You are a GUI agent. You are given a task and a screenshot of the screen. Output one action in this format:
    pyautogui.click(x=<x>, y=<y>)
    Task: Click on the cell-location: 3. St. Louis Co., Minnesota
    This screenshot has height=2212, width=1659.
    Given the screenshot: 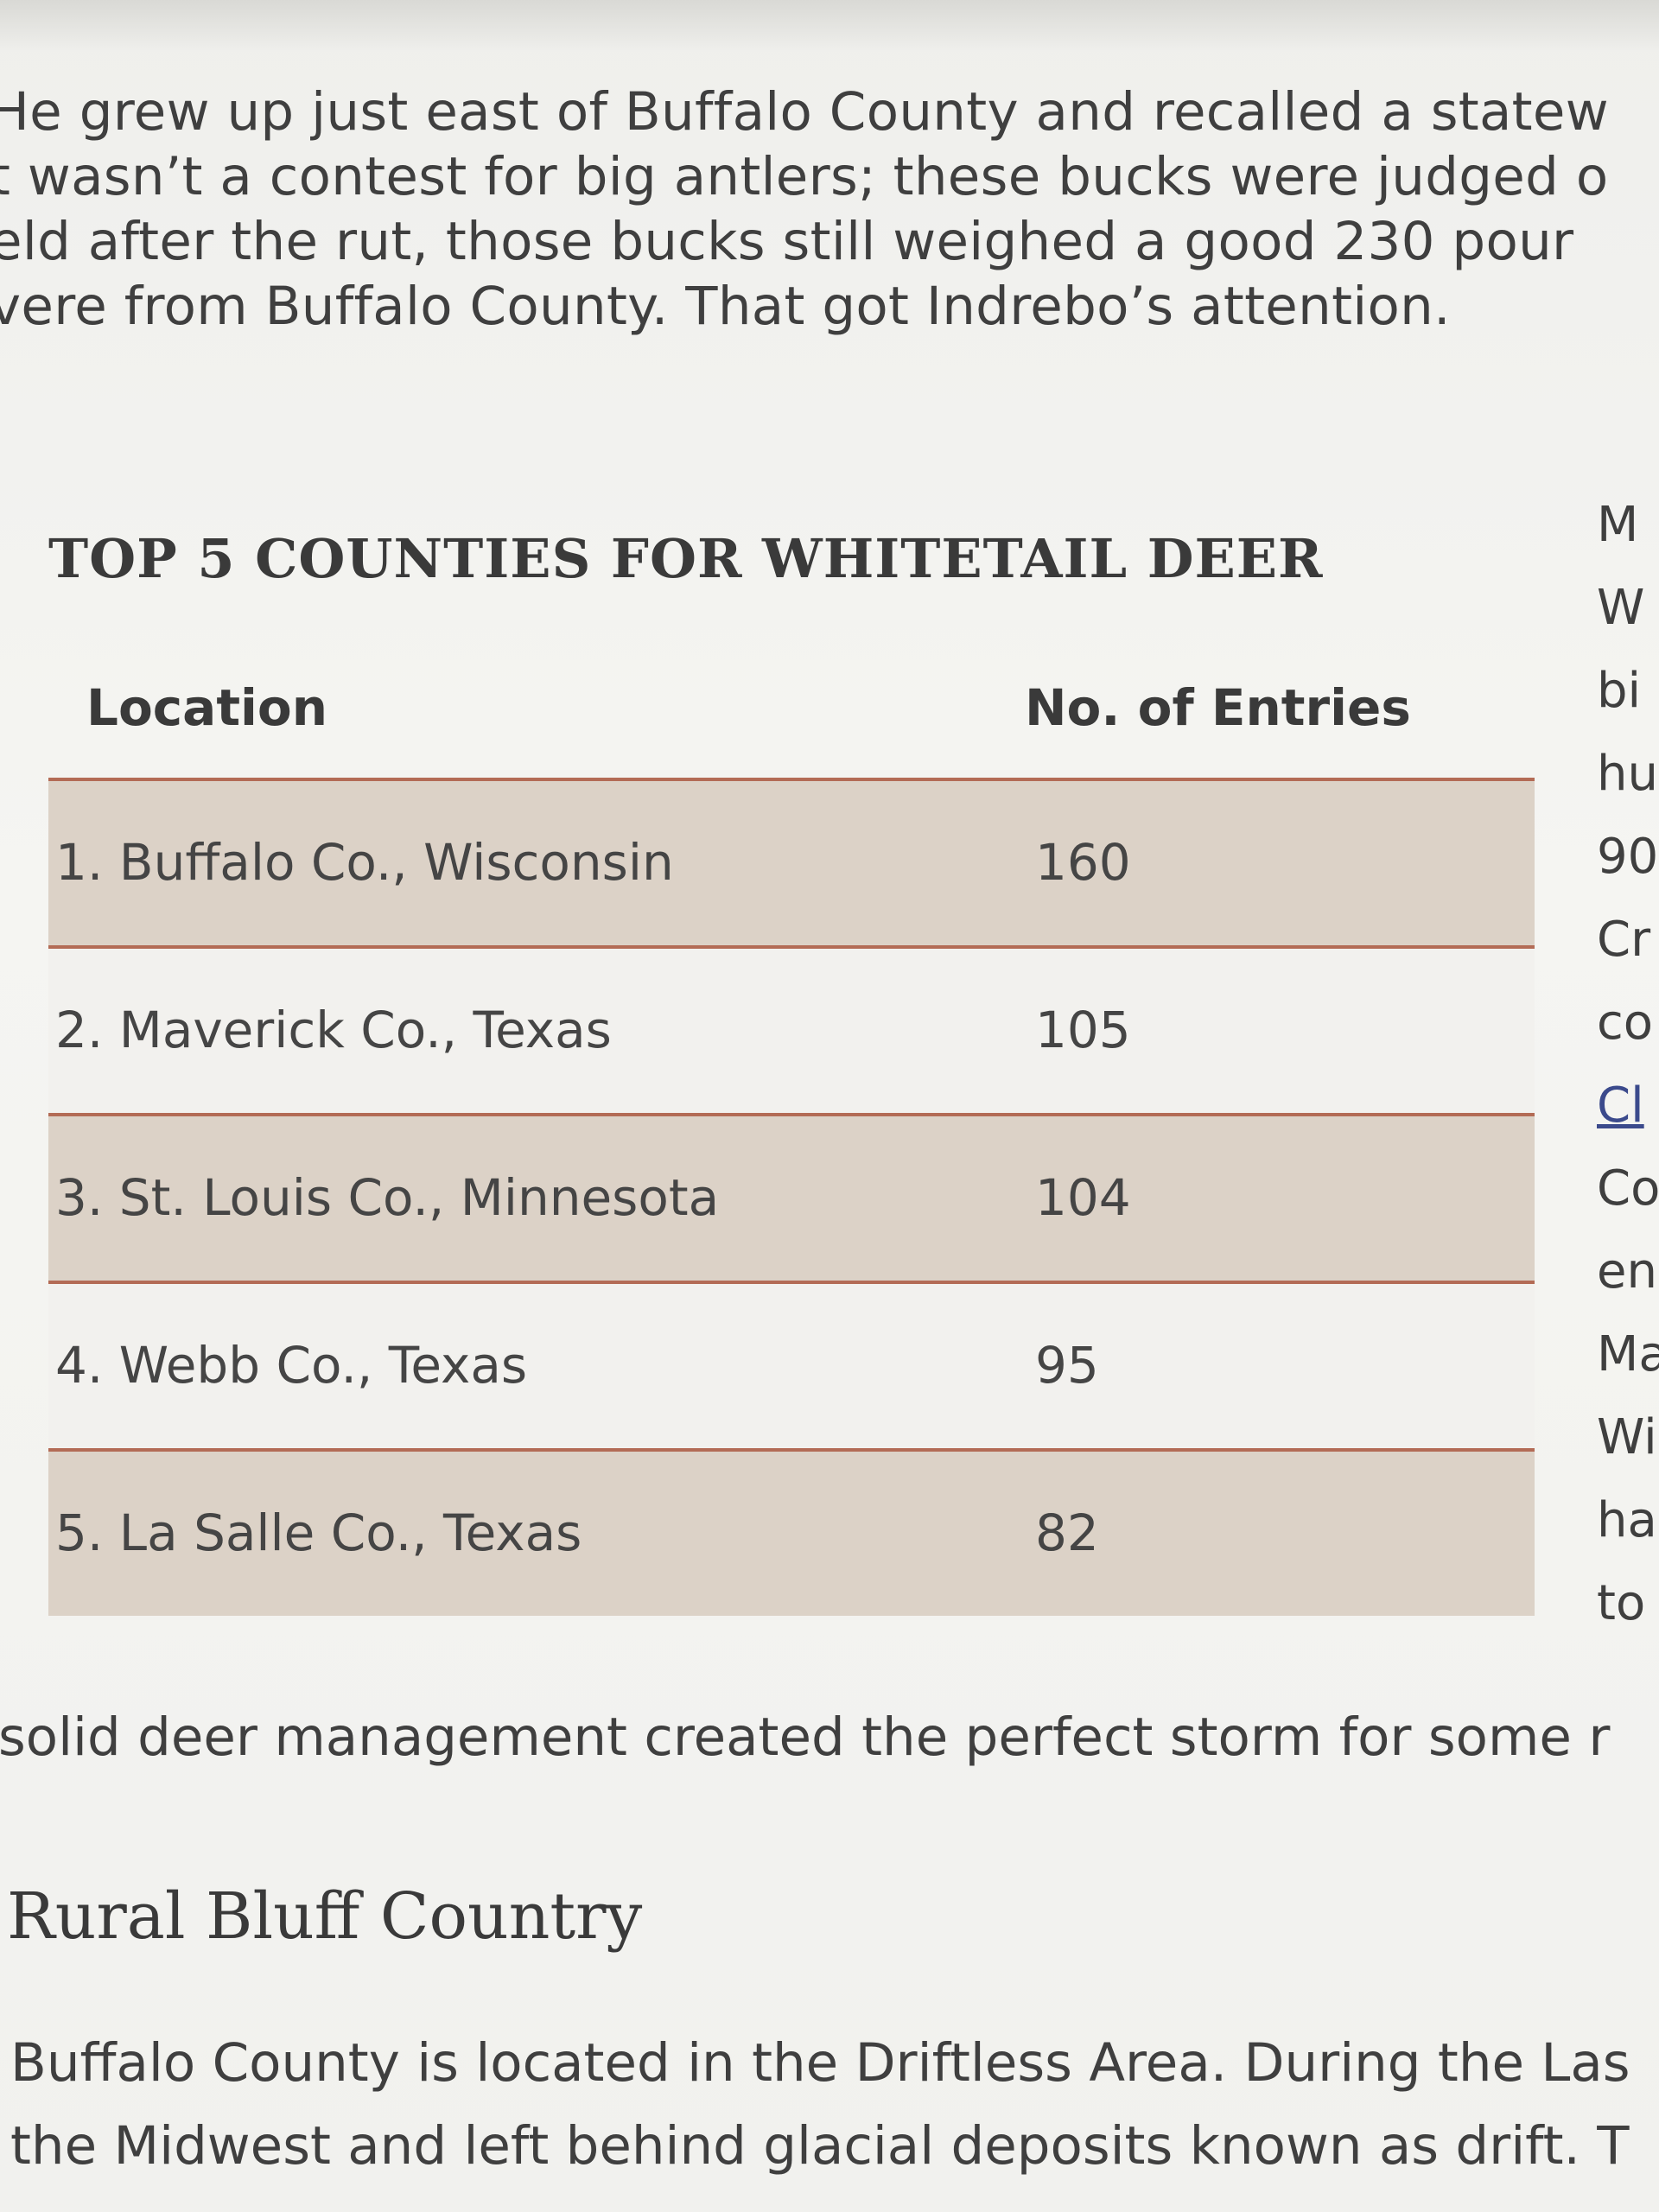 What is the action you would take?
    pyautogui.click(x=387, y=1197)
    